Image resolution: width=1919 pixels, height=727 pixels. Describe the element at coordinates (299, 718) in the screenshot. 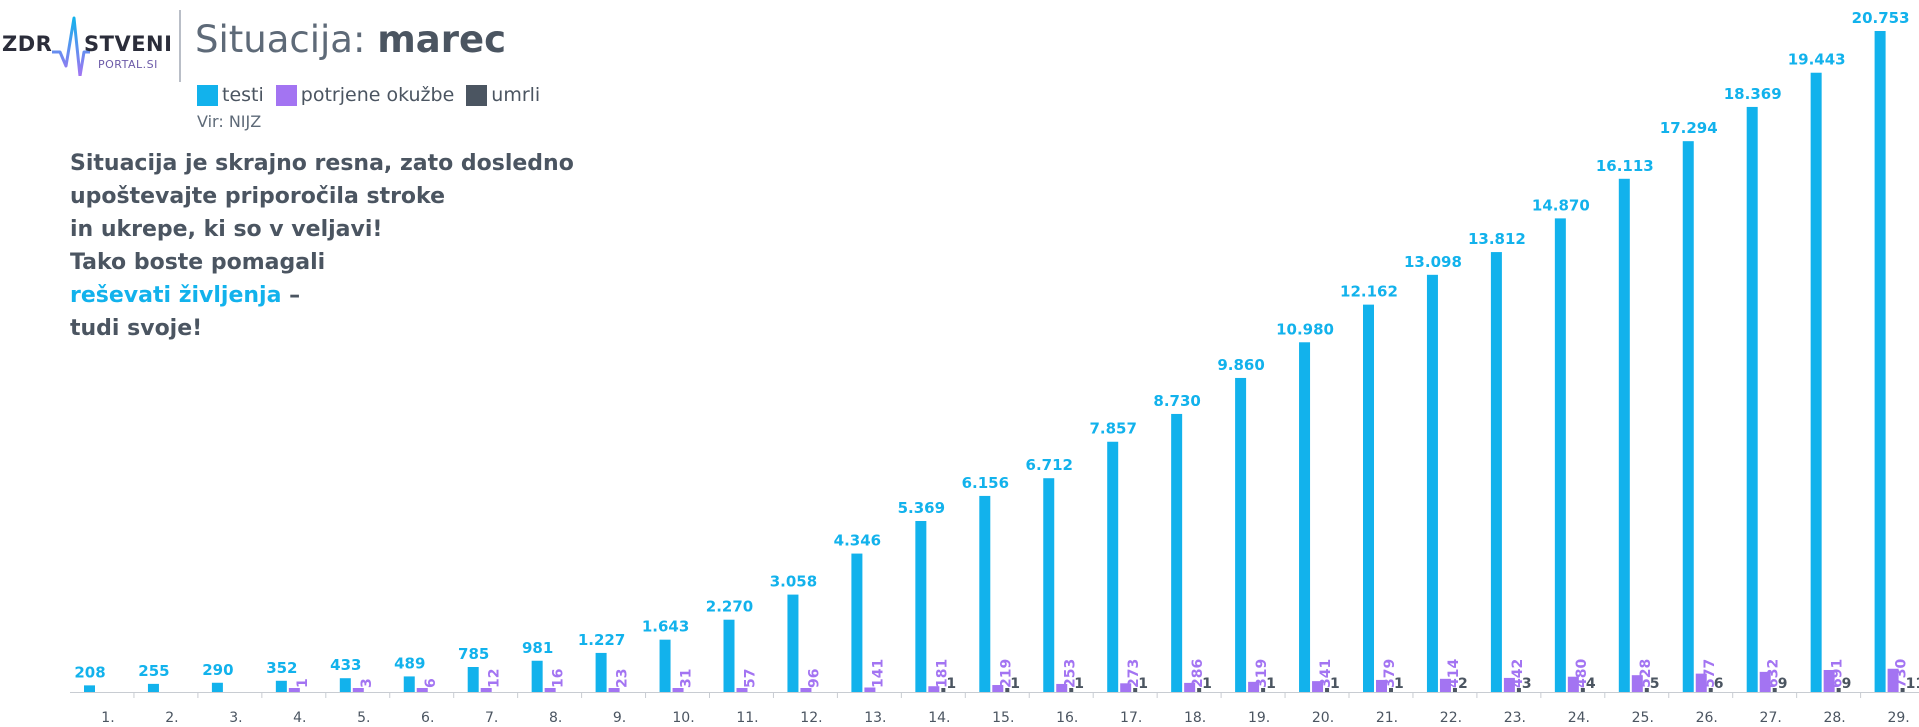

I see `x-tick-label: 4.` at that location.